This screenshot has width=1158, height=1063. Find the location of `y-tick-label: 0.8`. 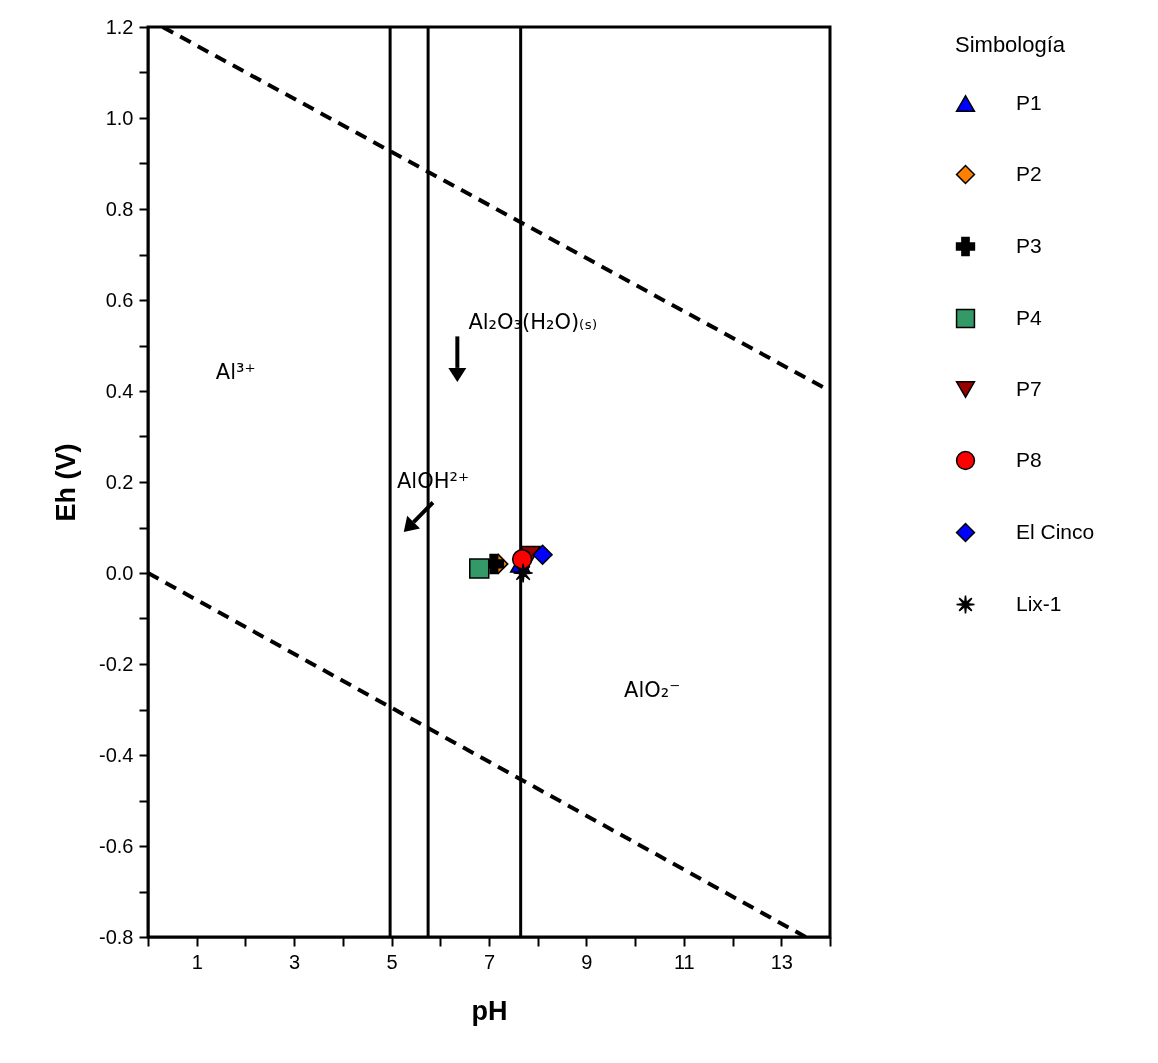

y-tick-label: 0.8 is located at coordinates (119, 208).